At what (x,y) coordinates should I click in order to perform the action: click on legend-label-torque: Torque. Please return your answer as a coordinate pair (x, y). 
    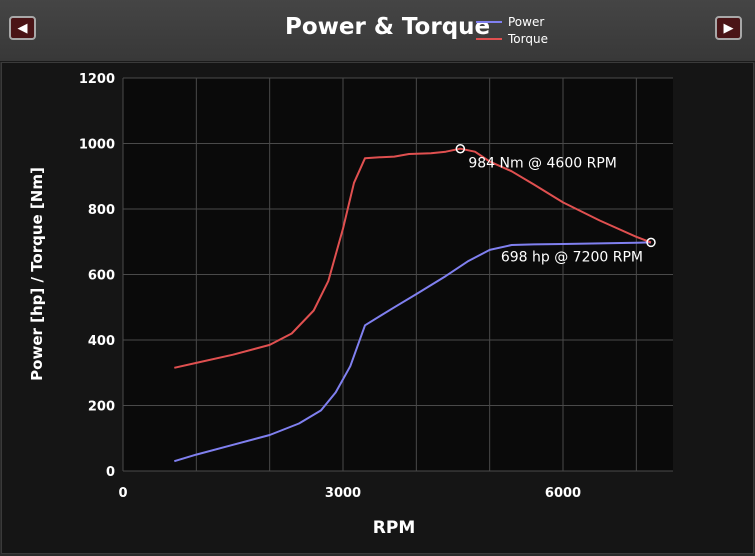
    Looking at the image, I should click on (528, 38).